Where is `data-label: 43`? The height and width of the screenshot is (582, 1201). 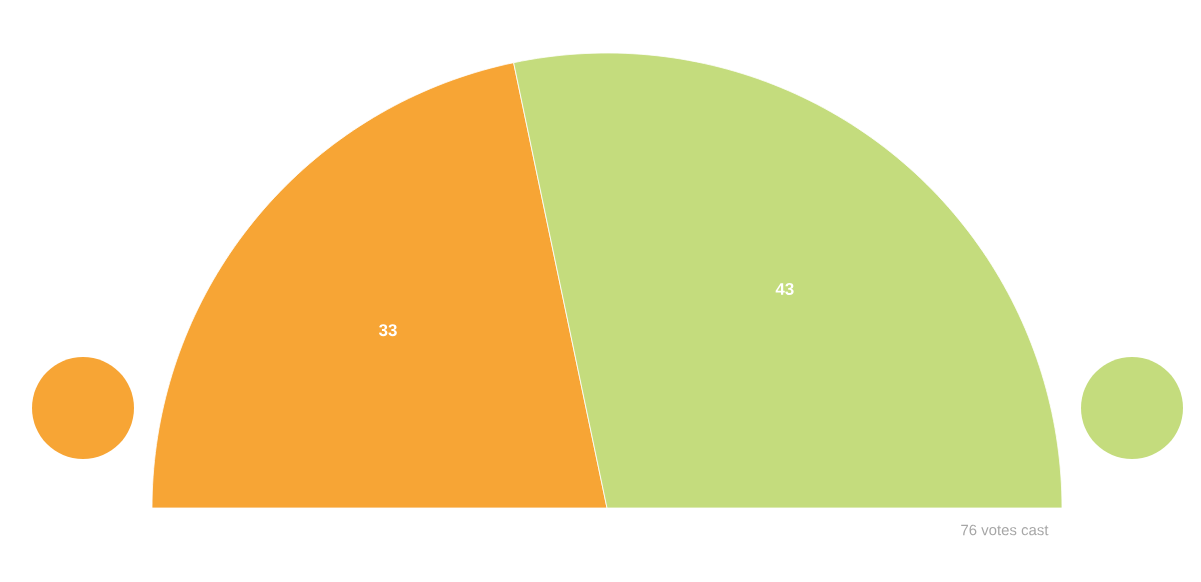 data-label: 43 is located at coordinates (784, 289).